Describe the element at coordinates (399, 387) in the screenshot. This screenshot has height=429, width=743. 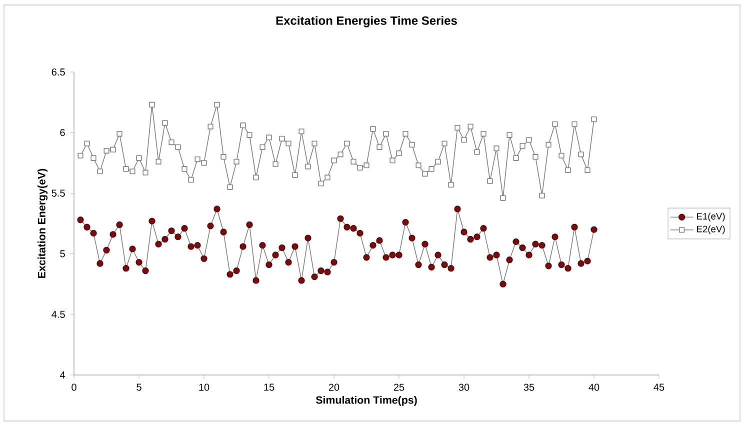
I see `x-tick-label: 25` at that location.